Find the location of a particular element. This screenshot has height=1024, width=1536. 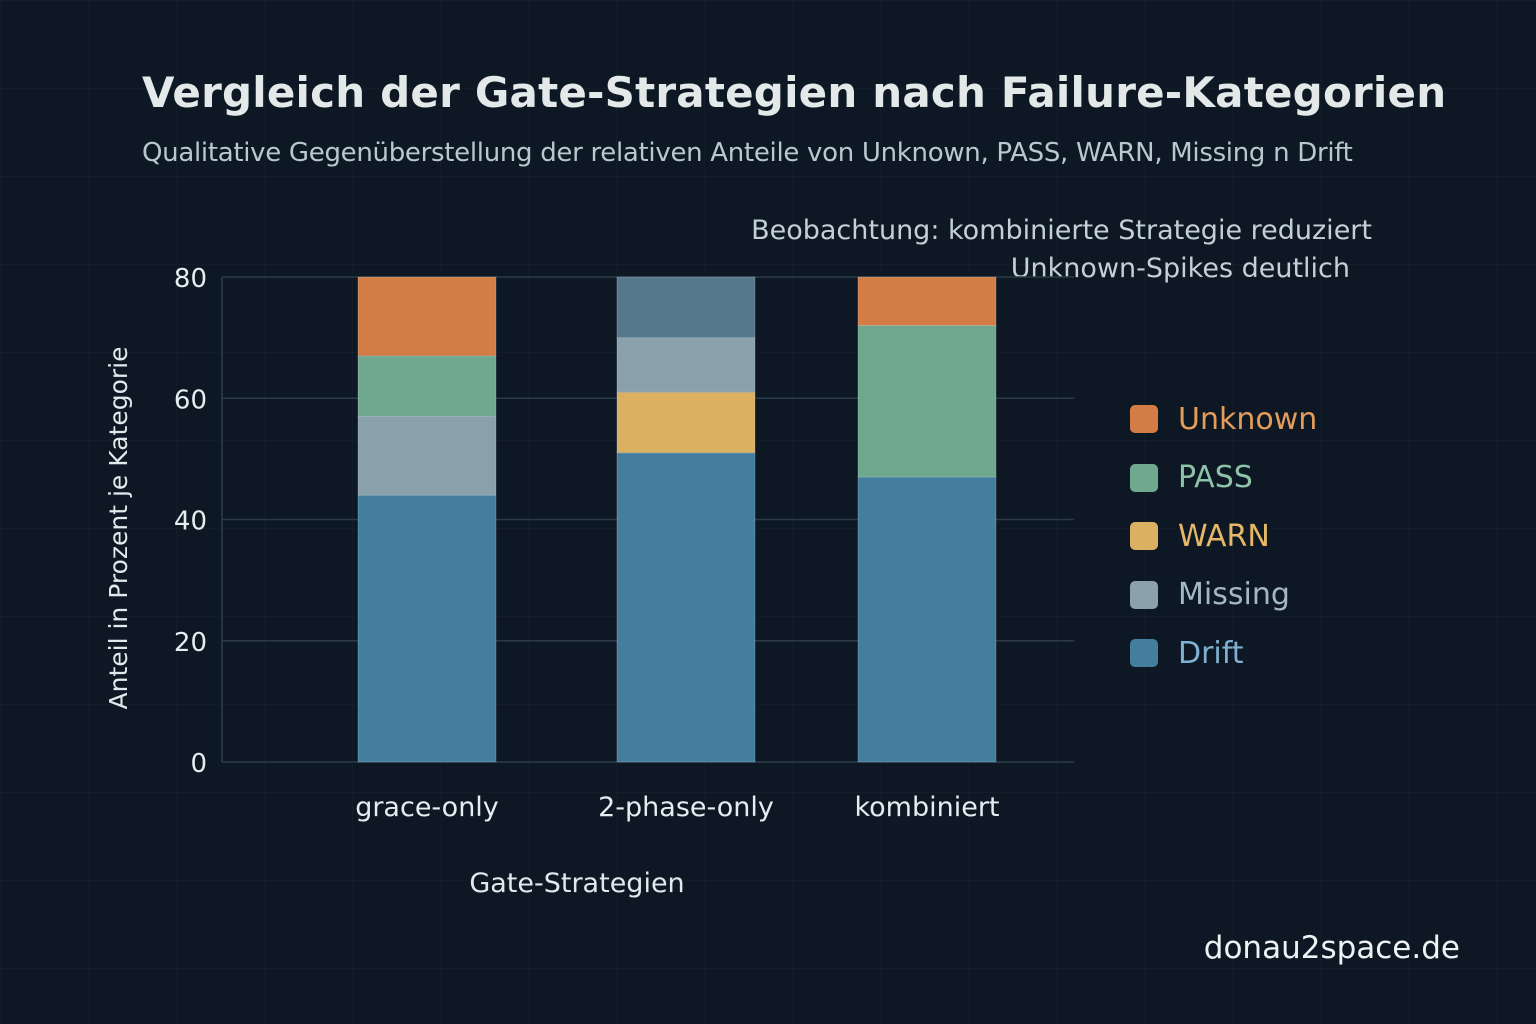

y-tick-label: 80 is located at coordinates (190, 279).